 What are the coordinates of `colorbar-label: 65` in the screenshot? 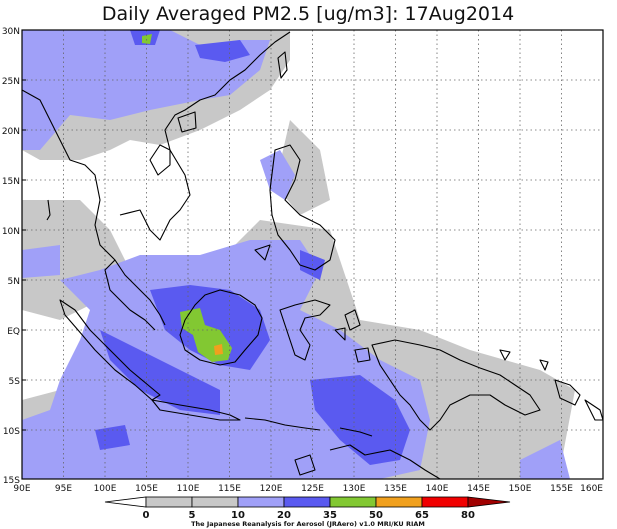 It's located at (422, 515).